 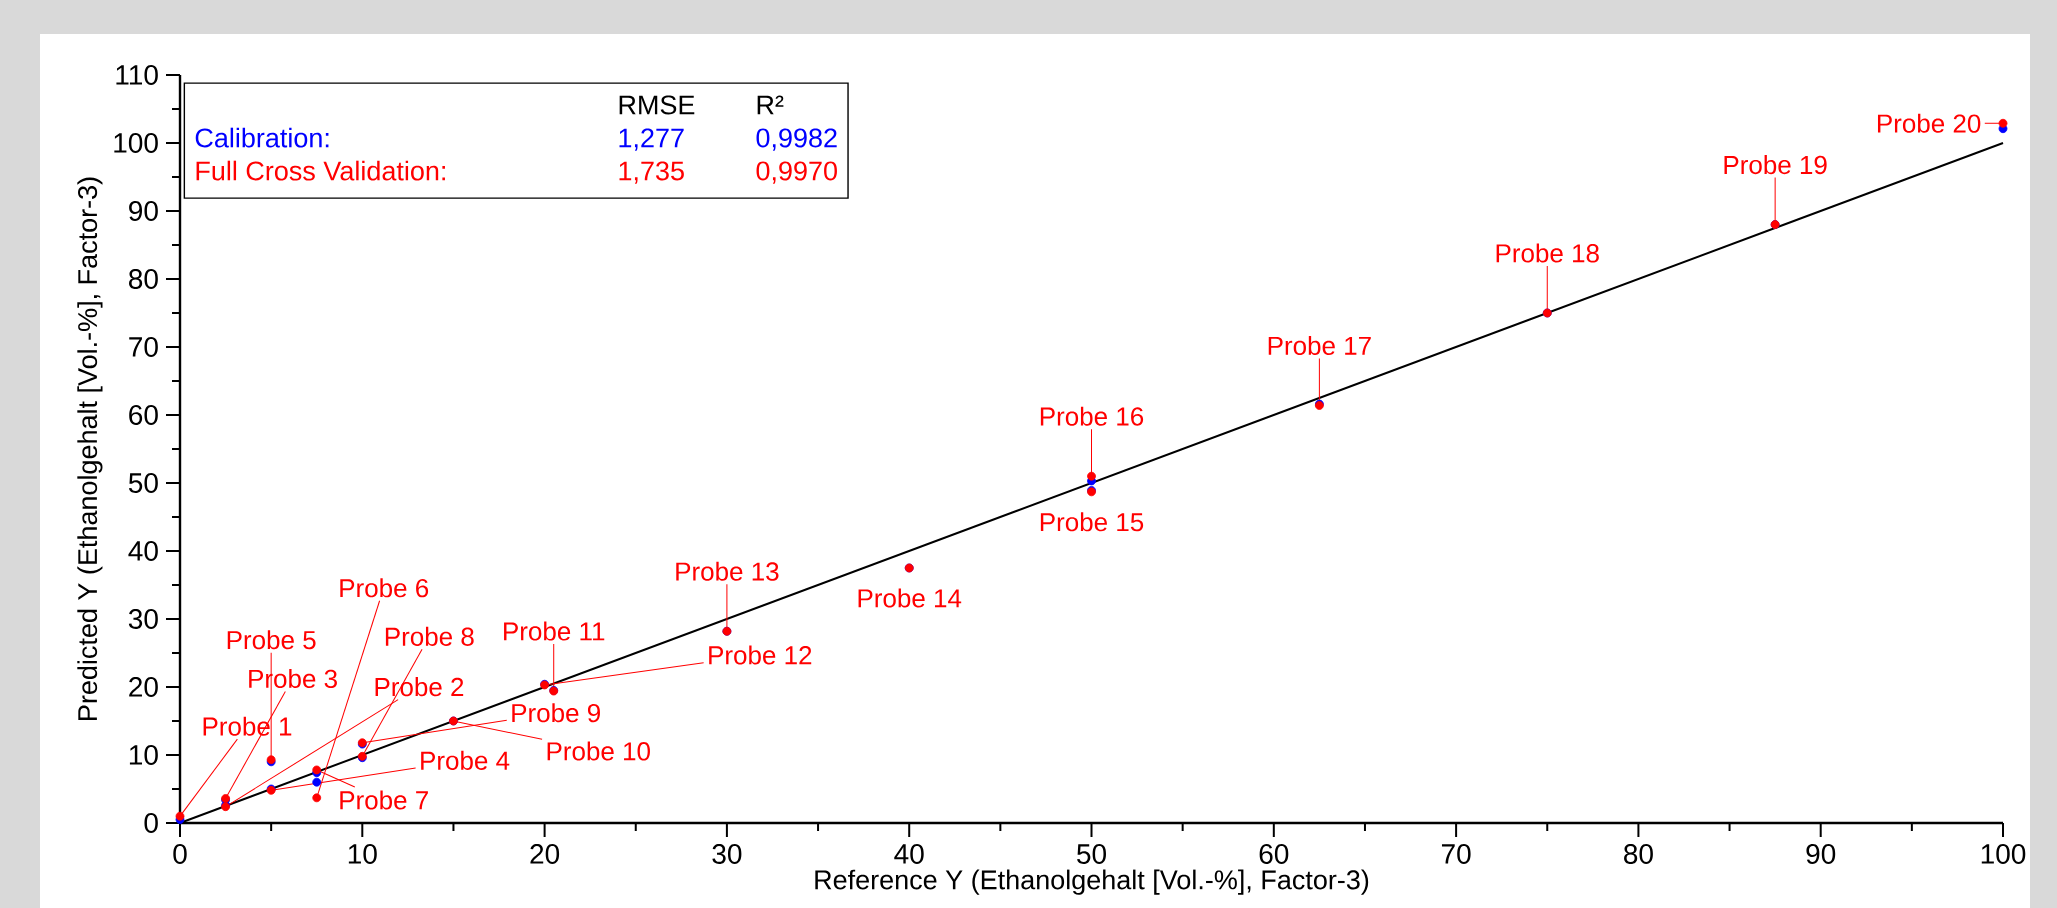 I want to click on y-tick-label: 60, so click(x=143, y=415).